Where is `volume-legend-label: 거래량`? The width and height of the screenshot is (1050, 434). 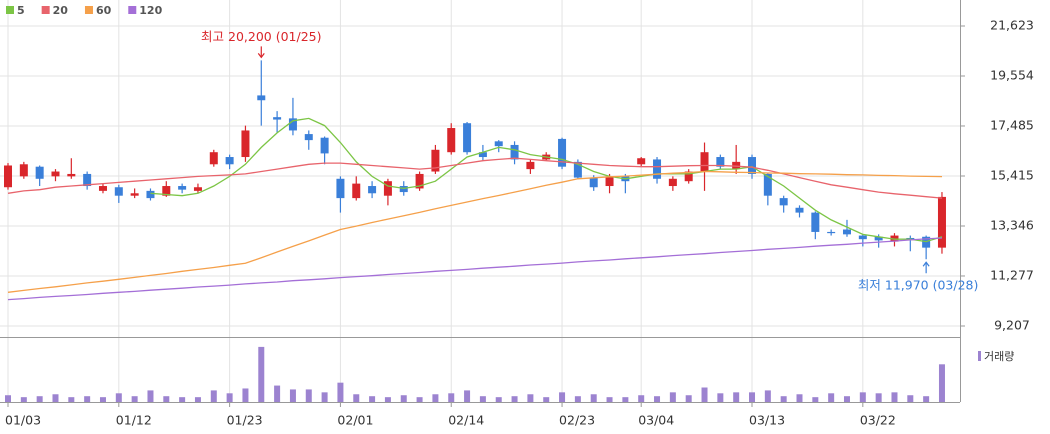
volume-legend-label: 거래량 is located at coordinates (999, 356).